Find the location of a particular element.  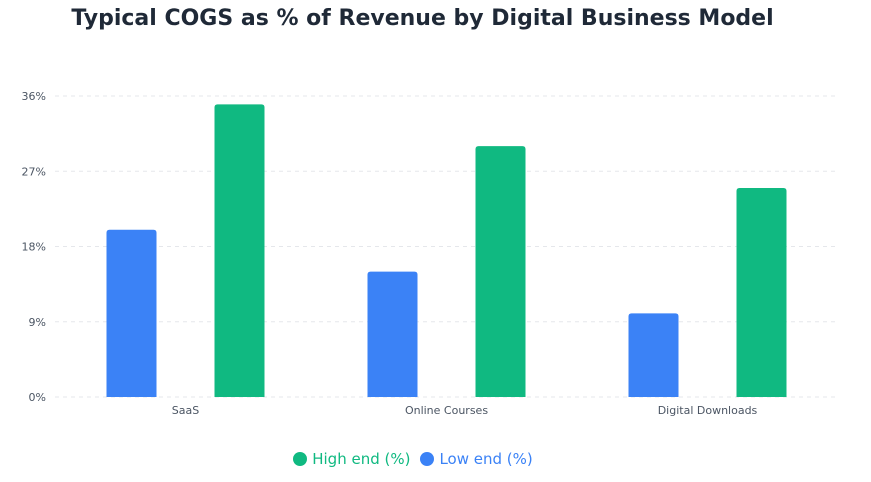

x-tick-label: Online Courses is located at coordinates (446, 410).